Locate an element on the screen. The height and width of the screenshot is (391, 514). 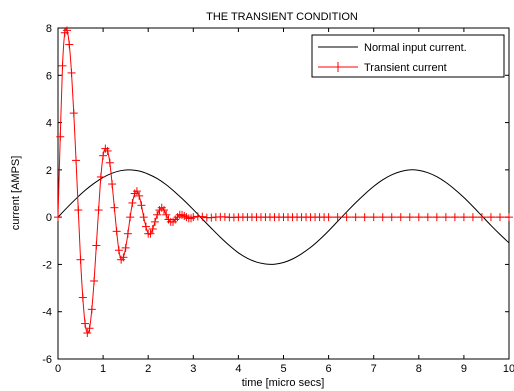
legend-label-transient: Transient current is located at coordinates (405, 68).